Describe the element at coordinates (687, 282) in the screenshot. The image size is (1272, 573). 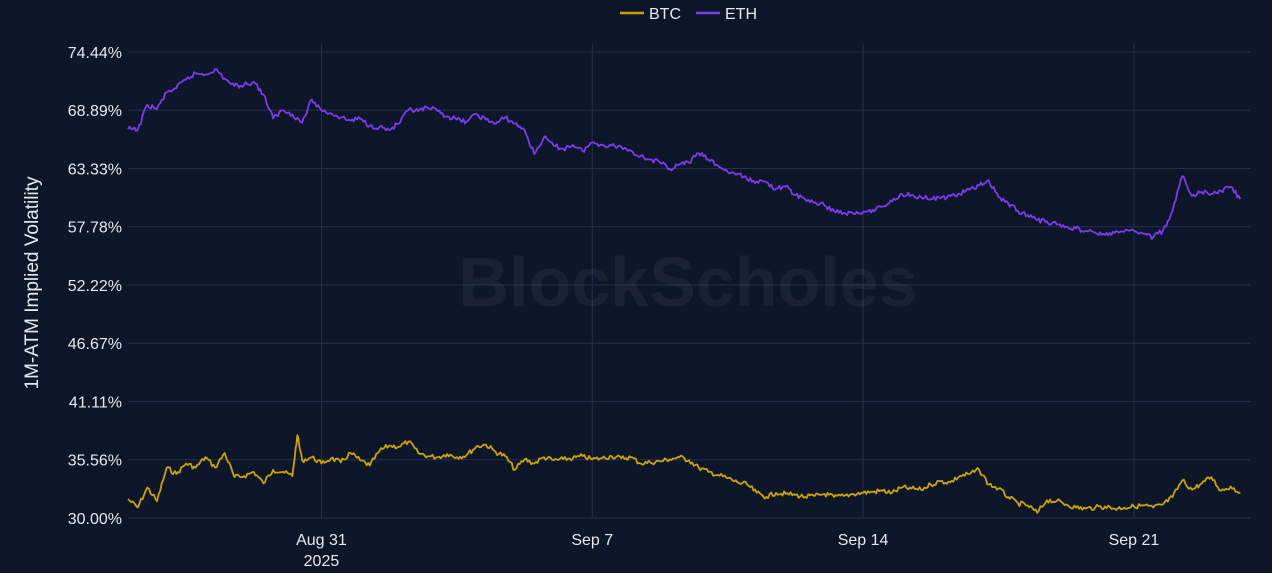
I see `watermark-text: BlockScholes` at that location.